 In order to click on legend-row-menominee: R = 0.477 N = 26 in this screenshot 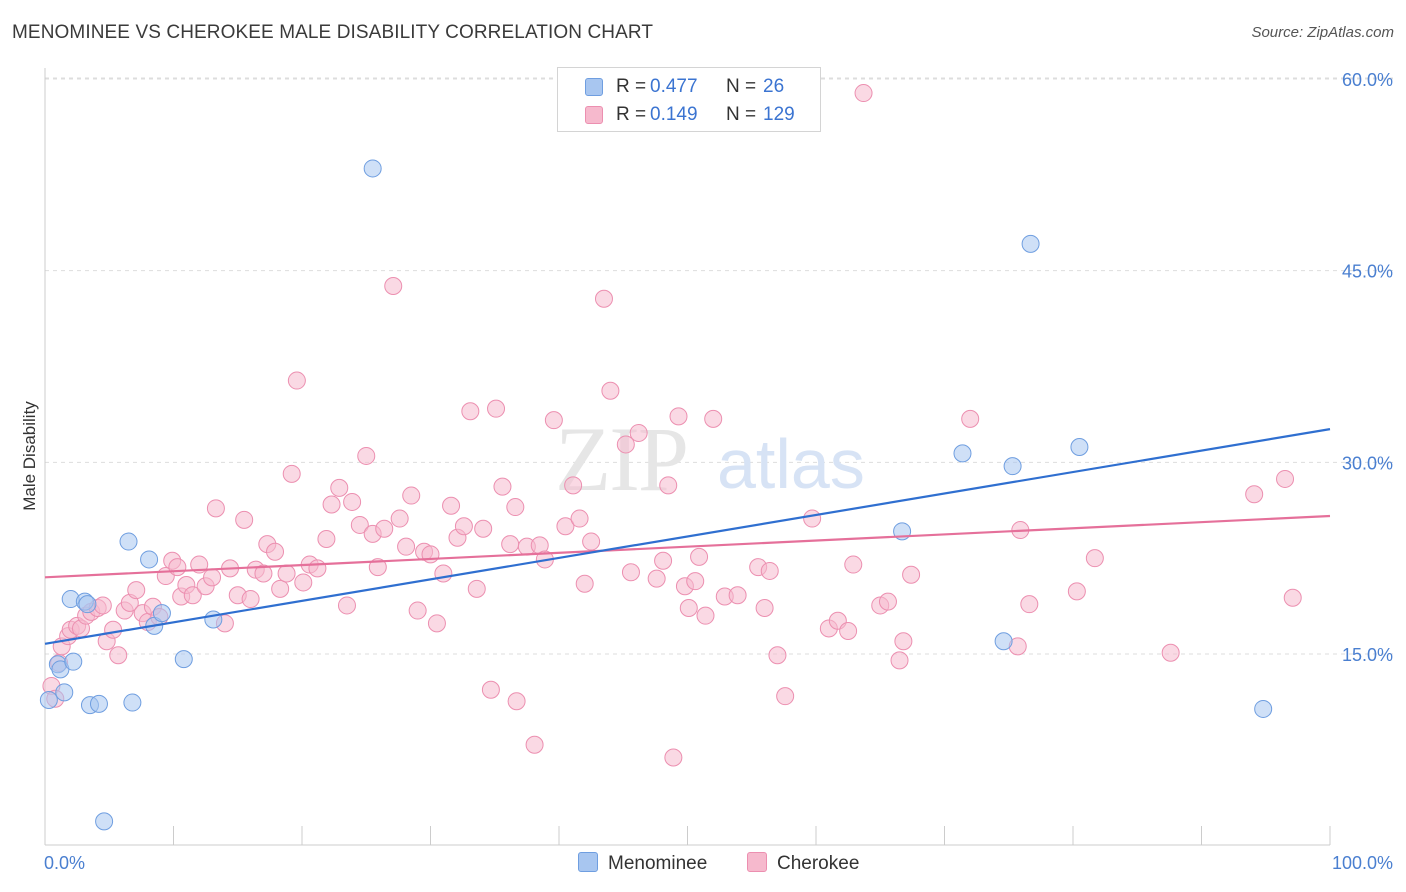, I will do `click(689, 88)`.